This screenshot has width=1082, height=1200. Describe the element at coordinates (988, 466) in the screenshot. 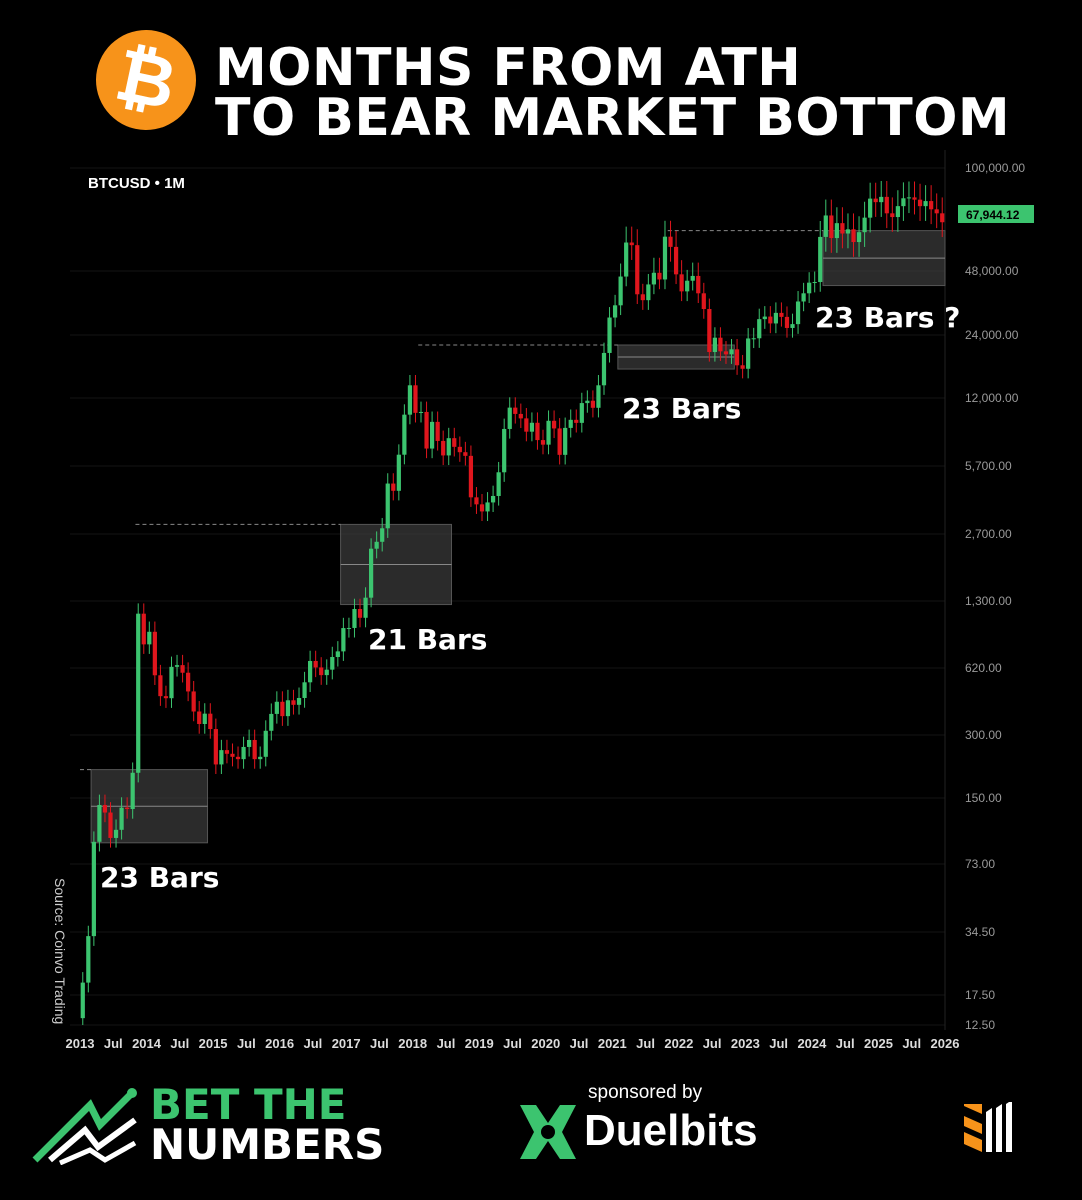

I see `y-tick-label: 5,700.00` at that location.